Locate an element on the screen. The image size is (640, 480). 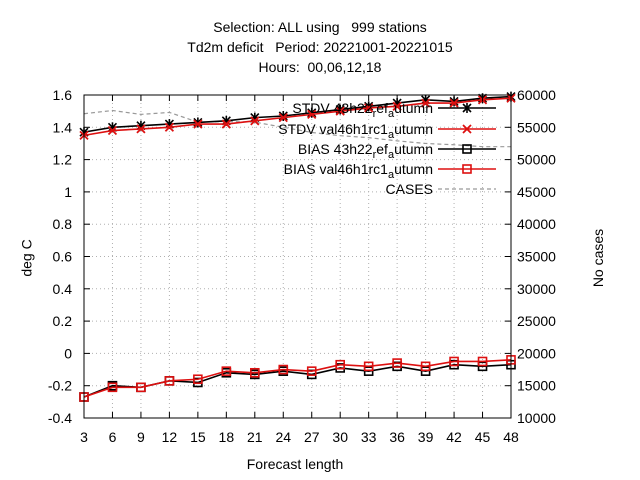
y2-tick-label: 10000 is located at coordinates (536, 418).